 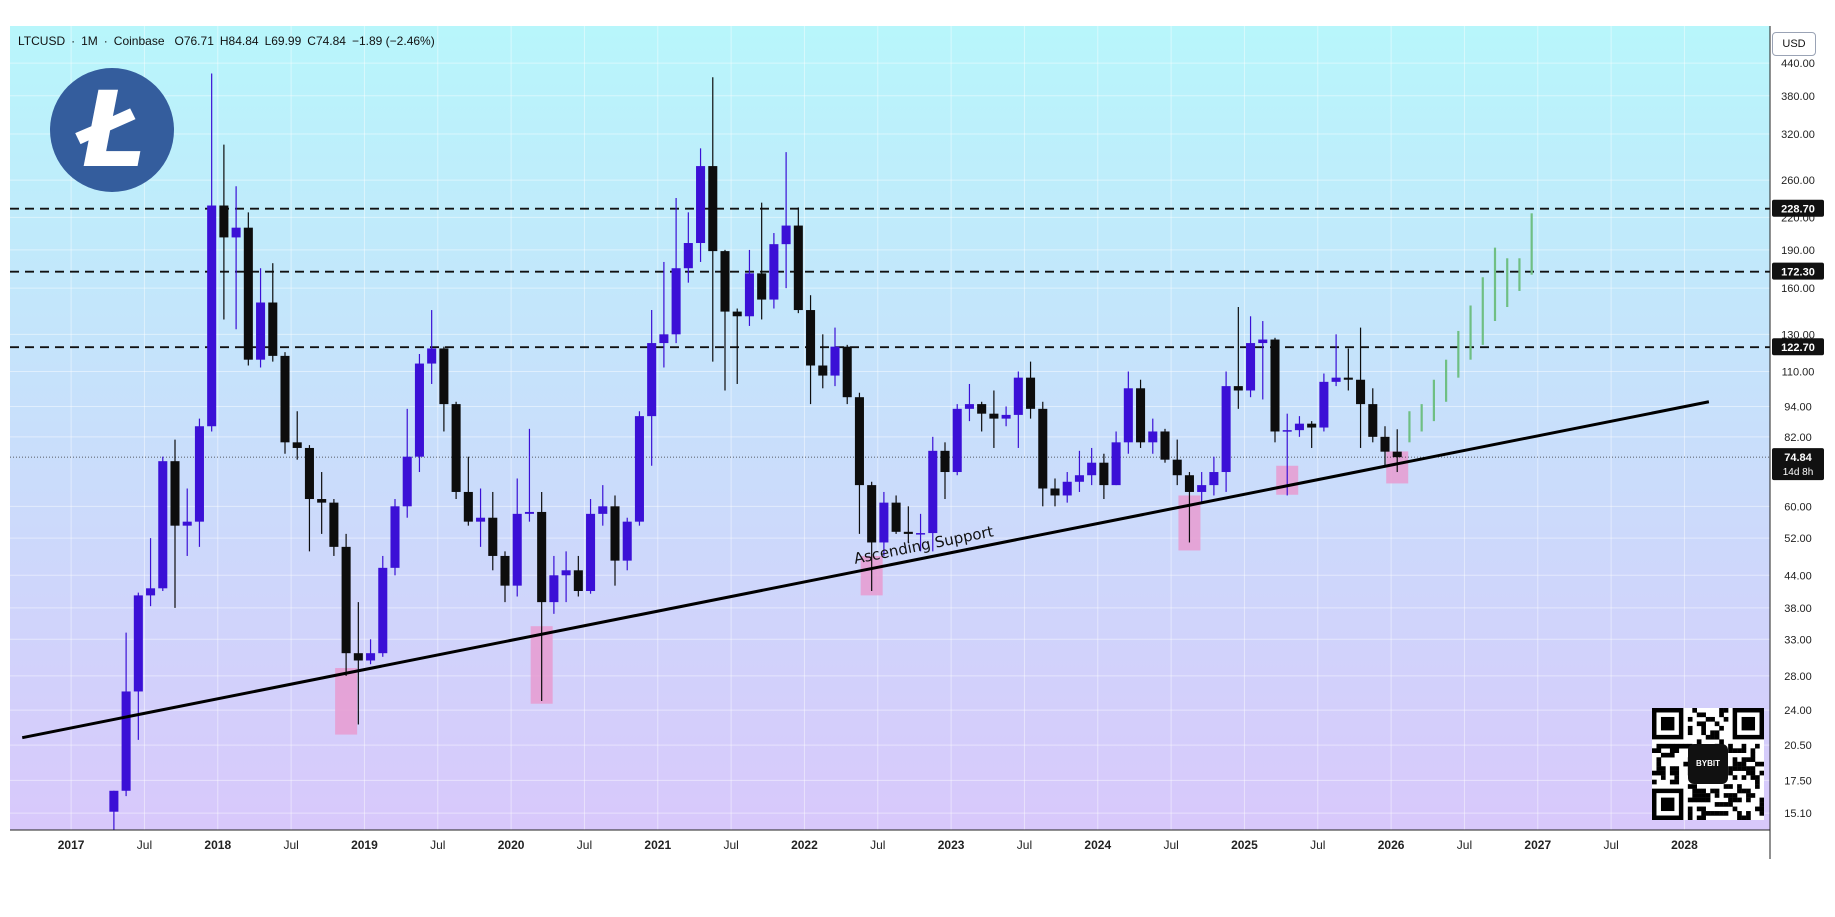 I want to click on symbol-name: LTCUSD, so click(x=42, y=41).